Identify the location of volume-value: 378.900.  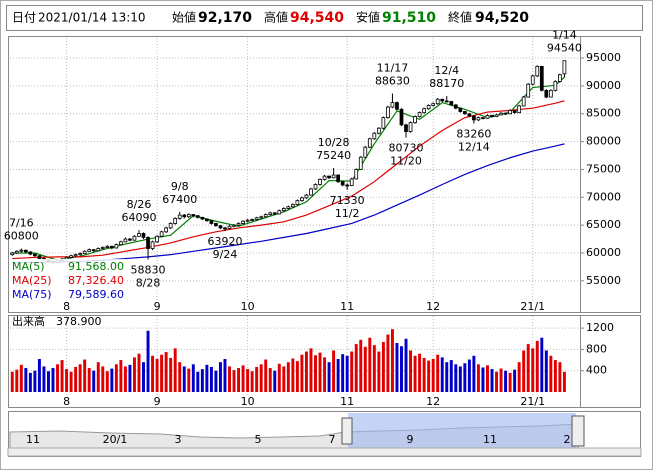
(79, 321).